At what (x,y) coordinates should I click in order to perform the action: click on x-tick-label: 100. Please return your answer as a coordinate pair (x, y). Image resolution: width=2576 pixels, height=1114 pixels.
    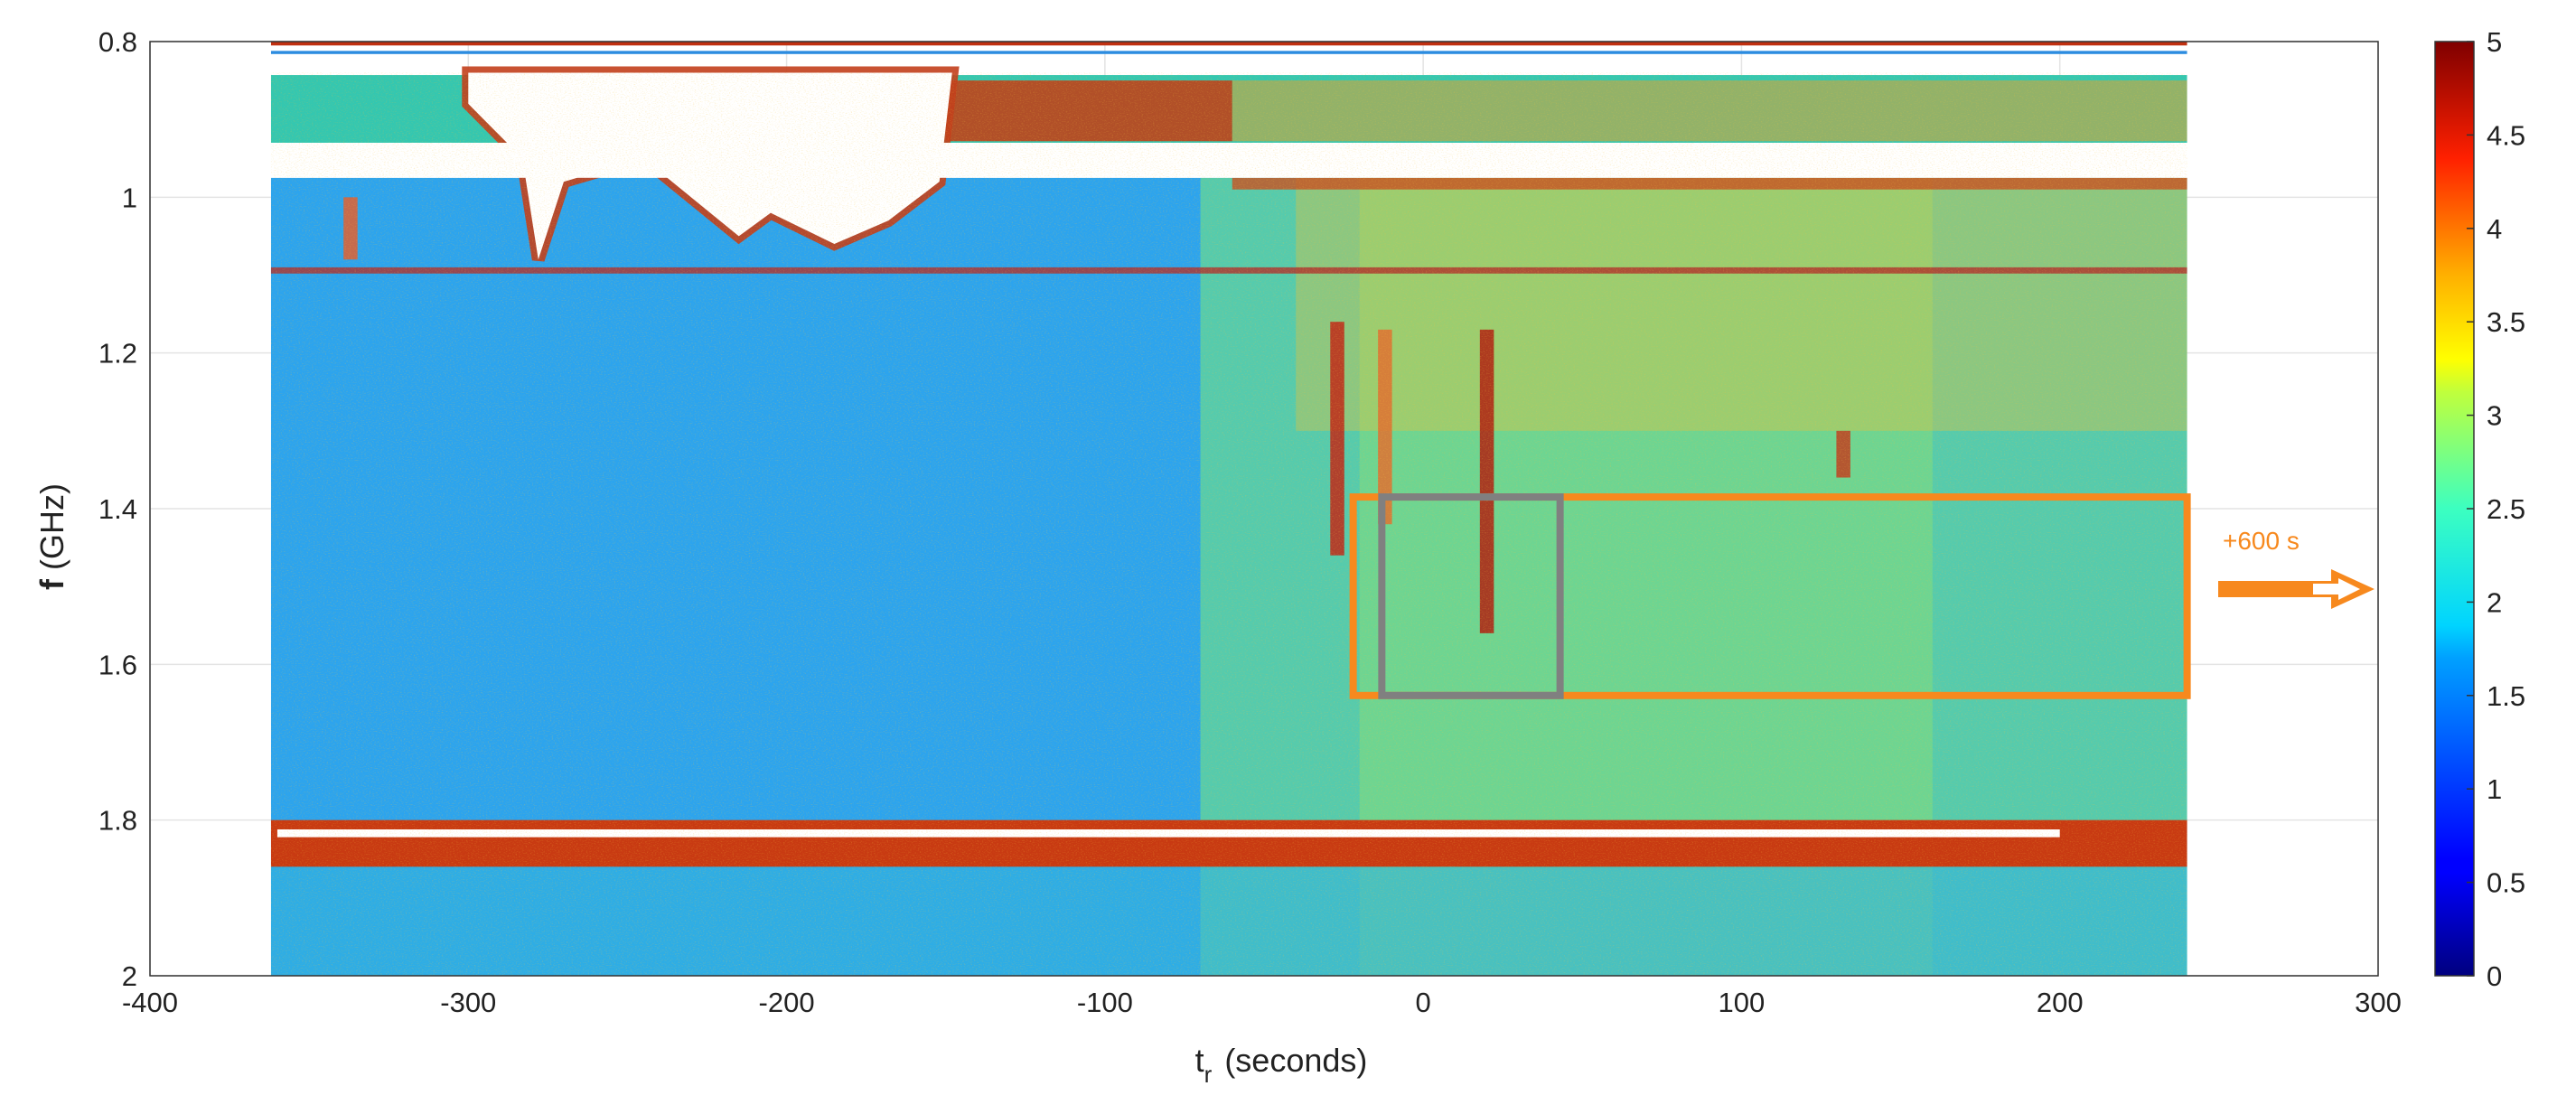
    Looking at the image, I should click on (1742, 1003).